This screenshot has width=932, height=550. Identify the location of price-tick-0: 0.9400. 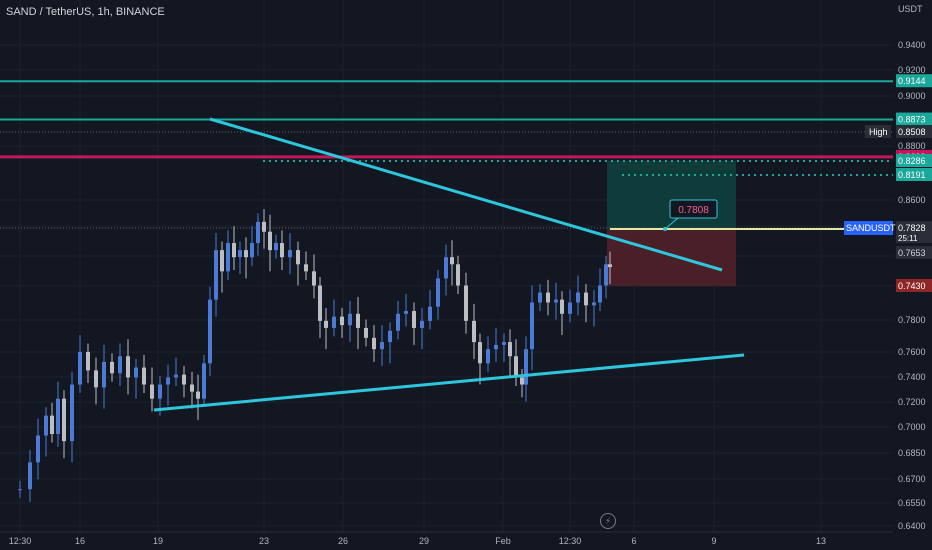
(912, 45).